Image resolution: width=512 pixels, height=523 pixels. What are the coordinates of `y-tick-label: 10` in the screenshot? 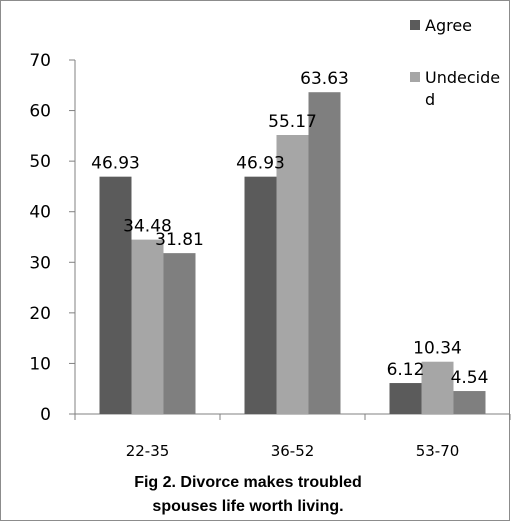 It's located at (40, 364).